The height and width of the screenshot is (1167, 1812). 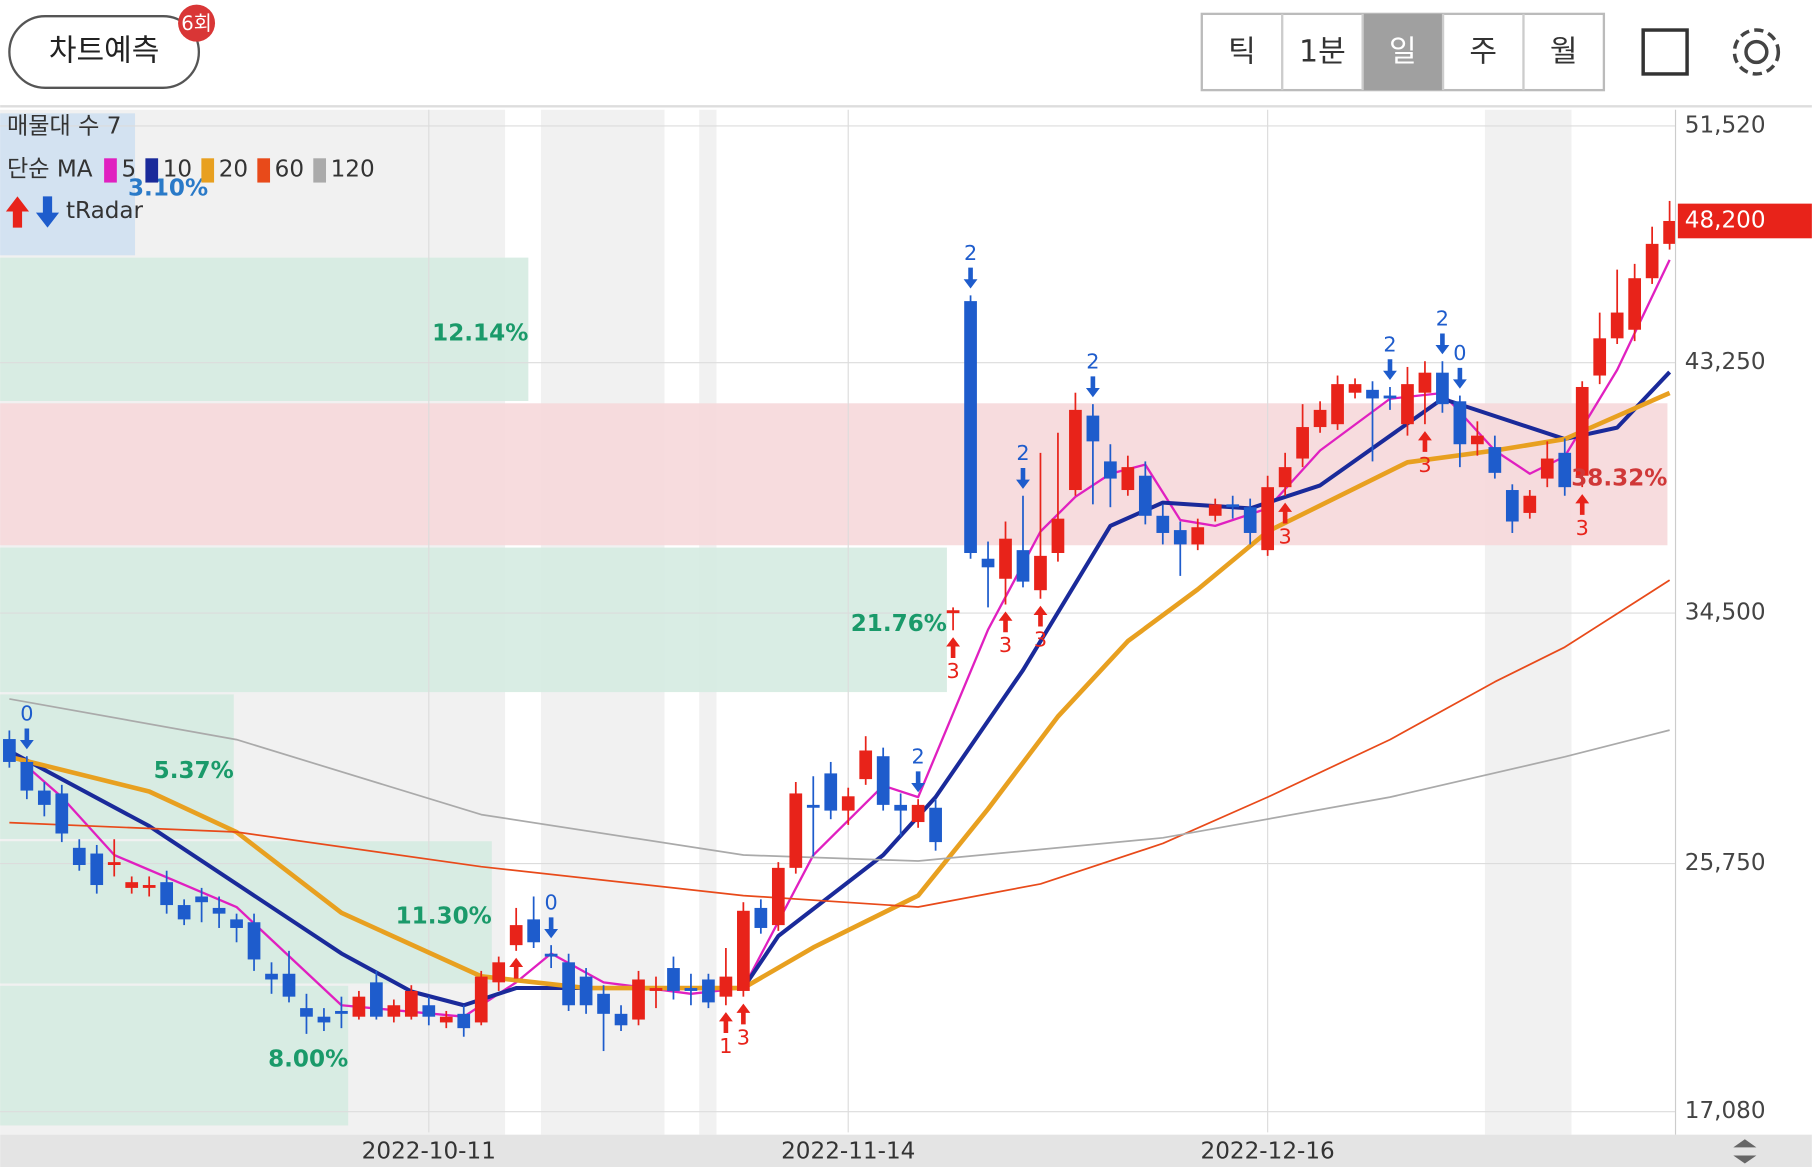 What do you see at coordinates (1528, 622) in the screenshot?
I see `session-shade` at bounding box center [1528, 622].